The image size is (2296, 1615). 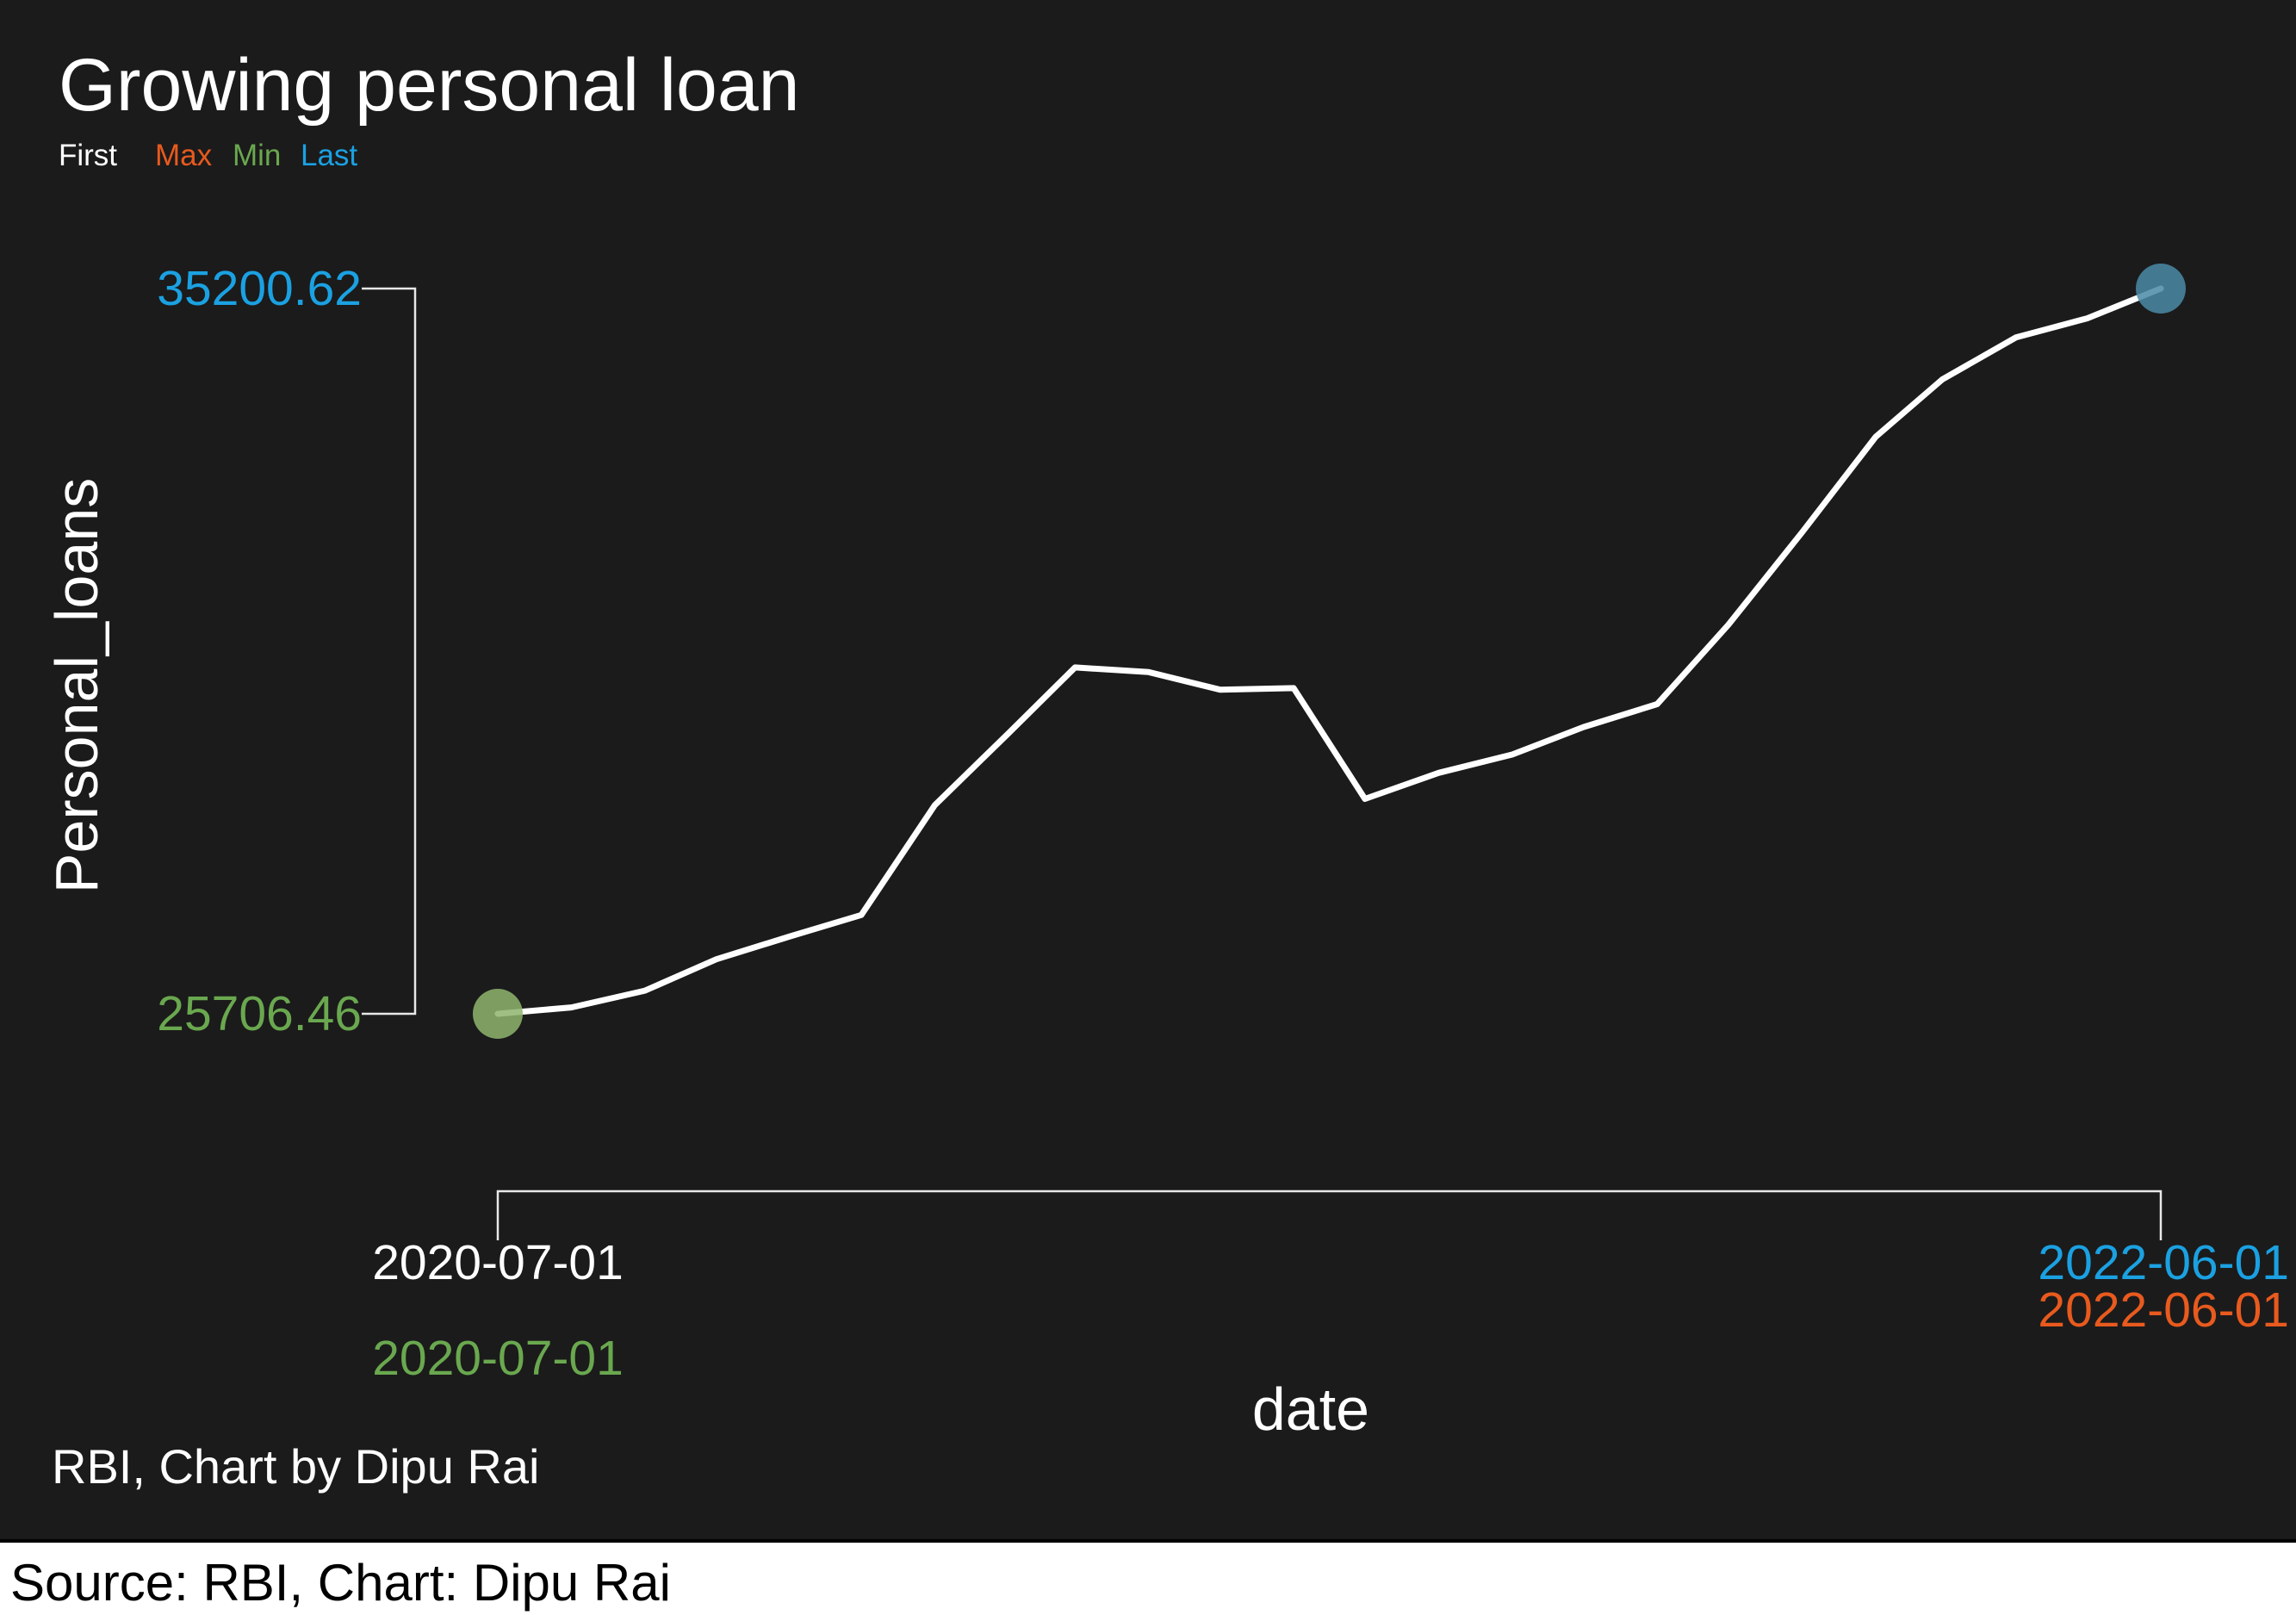 I want to click on x-tick-label-min: 2020-07-01, so click(x=498, y=1358).